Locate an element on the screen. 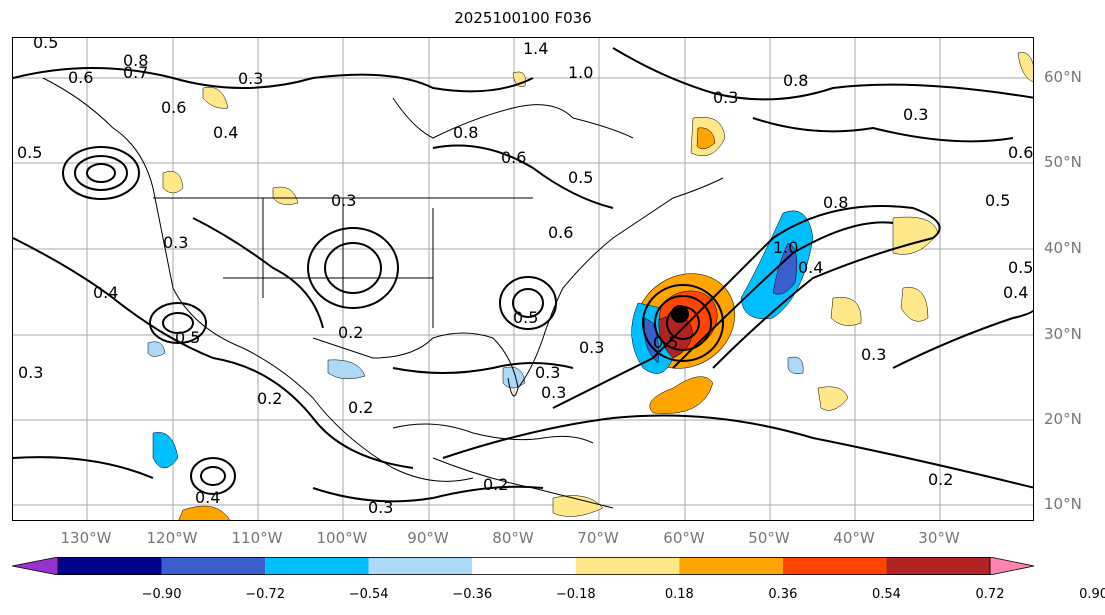 Image resolution: width=1105 pixels, height=615 pixels. lon-label-130w: 130°W is located at coordinates (86, 538).